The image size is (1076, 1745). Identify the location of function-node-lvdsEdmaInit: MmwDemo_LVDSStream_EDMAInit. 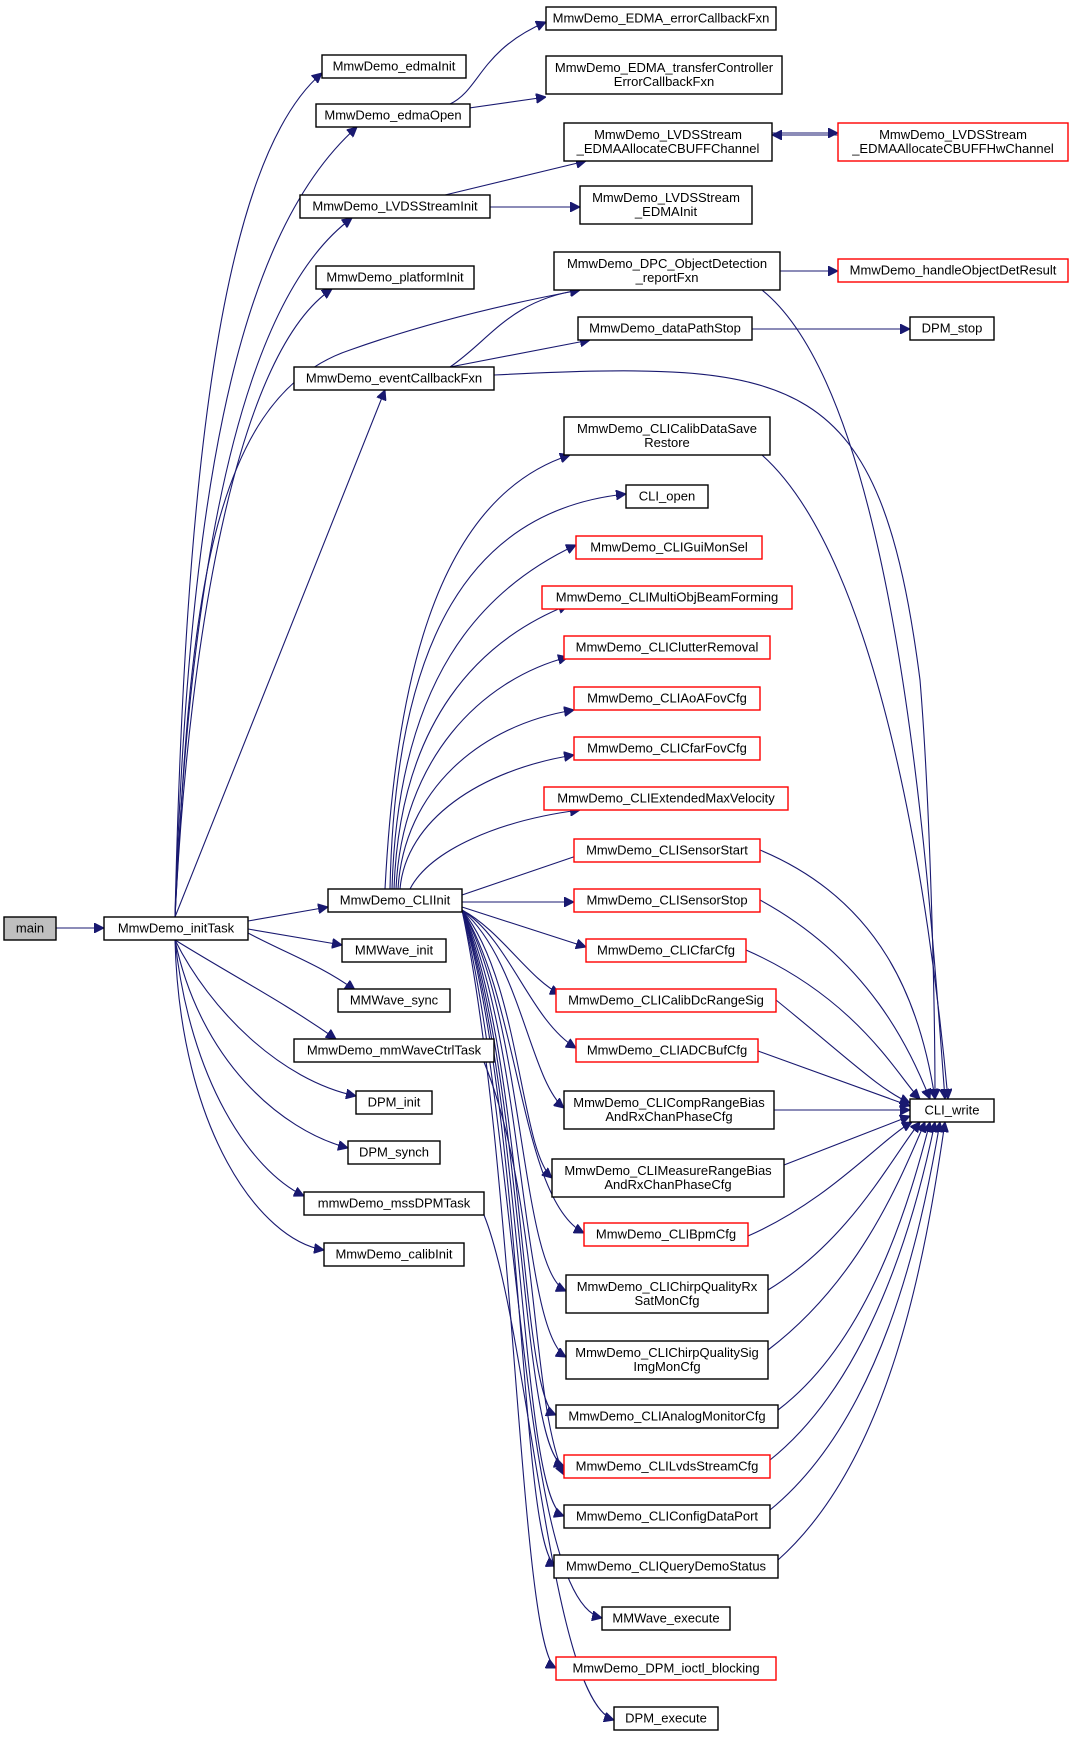
(666, 205).